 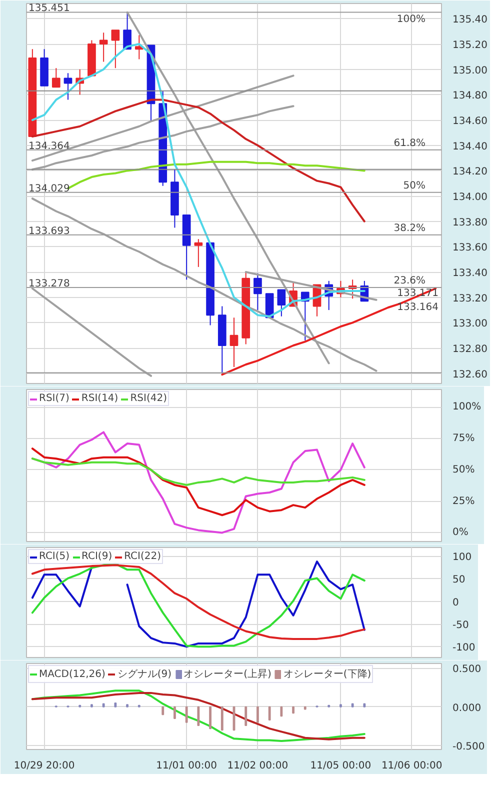 I want to click on y-tick-label: 134.20, so click(x=470, y=172).